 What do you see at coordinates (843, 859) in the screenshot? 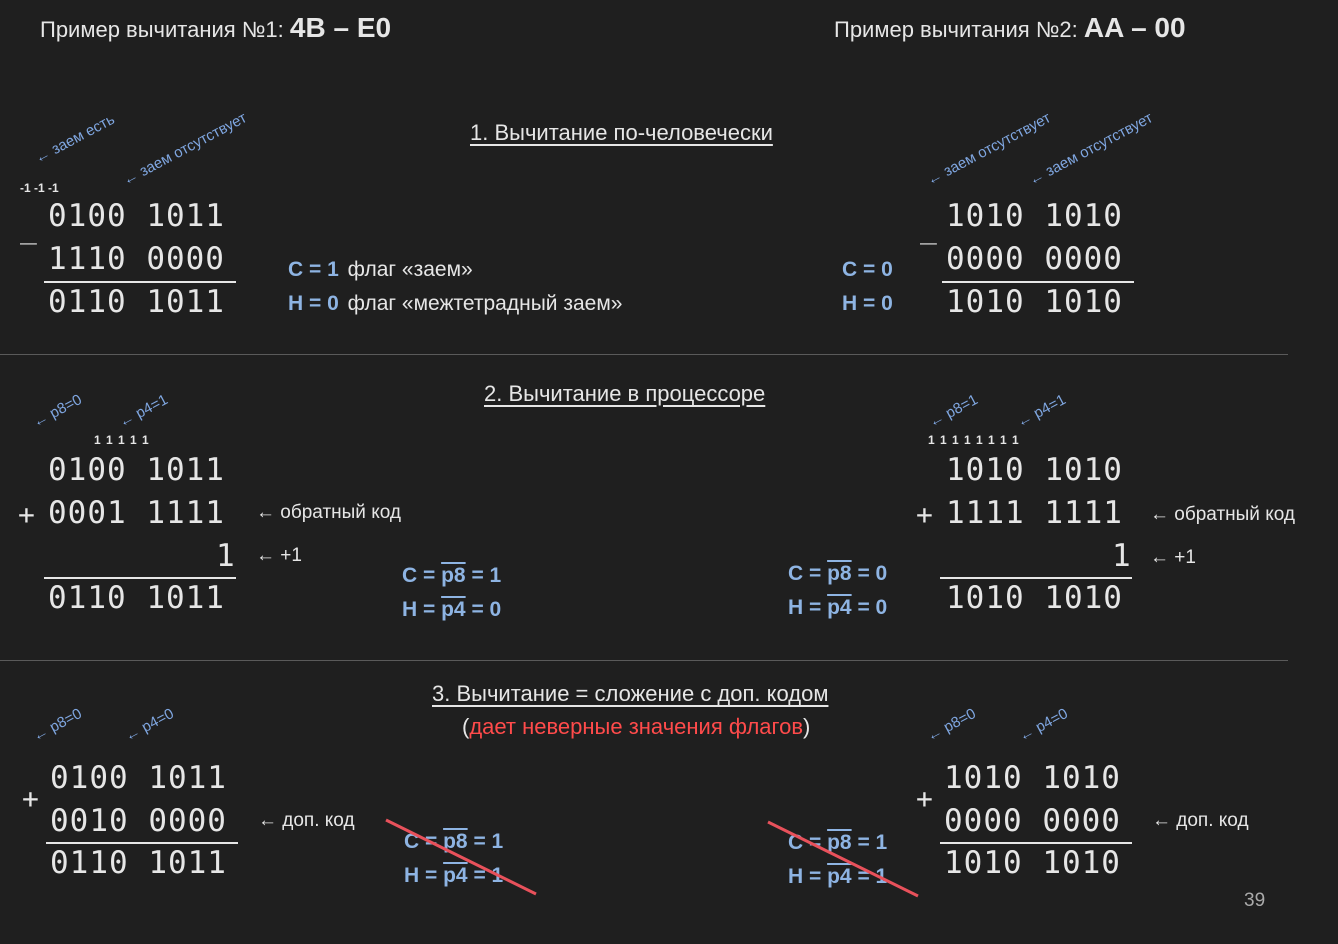
I see `strike-line-right` at bounding box center [843, 859].